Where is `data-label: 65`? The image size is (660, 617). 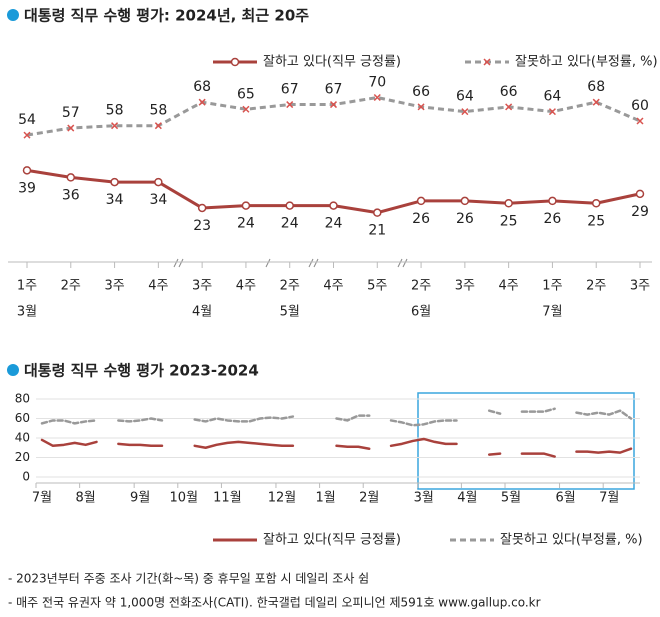
data-label: 65 is located at coordinates (246, 94).